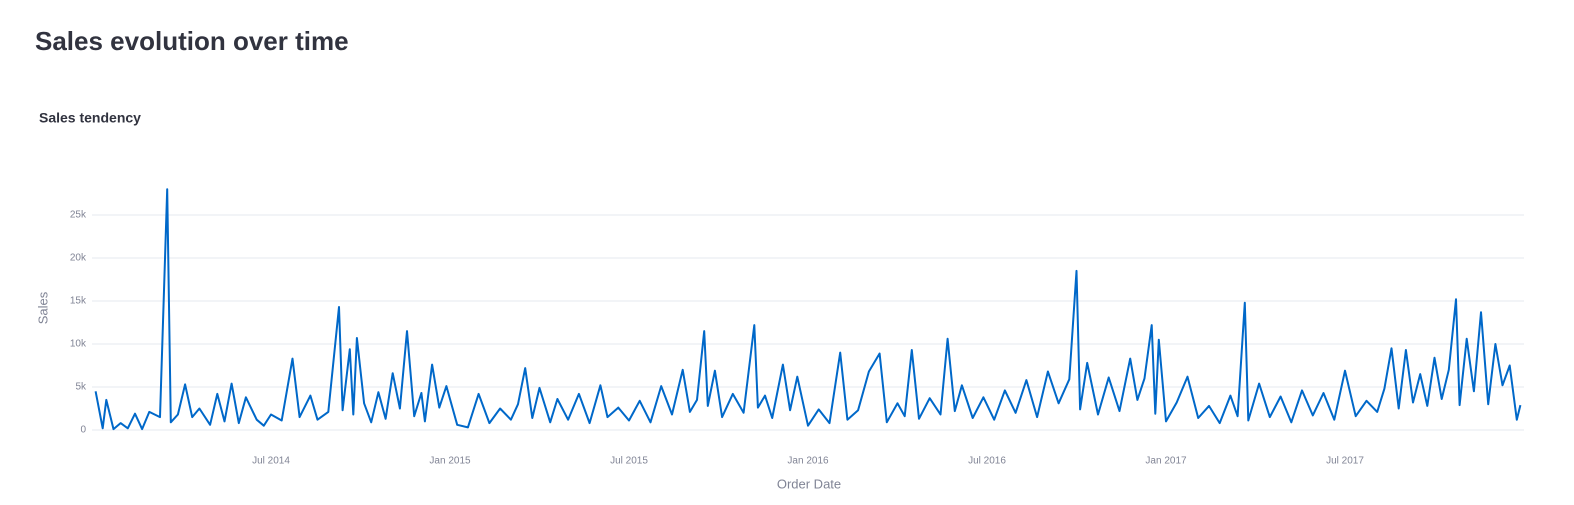 This screenshot has height=505, width=1574. What do you see at coordinates (987, 461) in the screenshot?
I see `x-tick-label: Jul 2016` at bounding box center [987, 461].